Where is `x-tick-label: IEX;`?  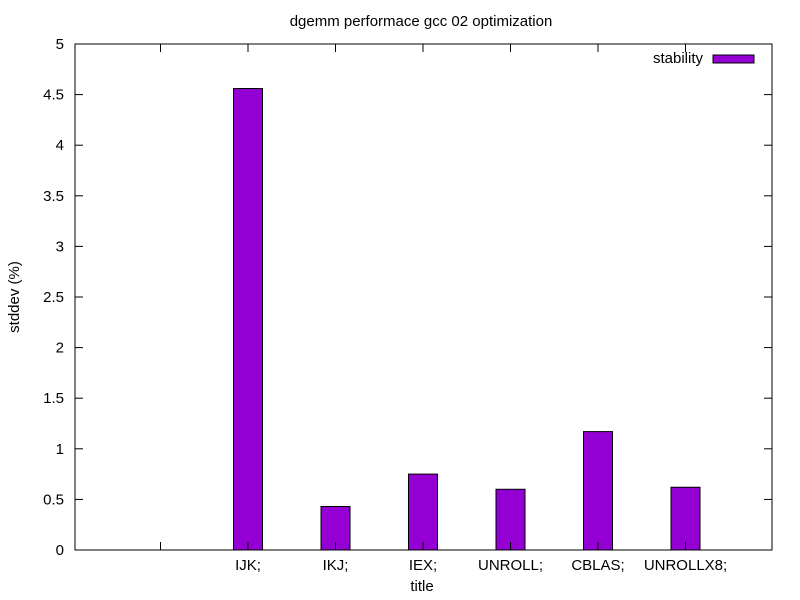 x-tick-label: IEX; is located at coordinates (423, 565).